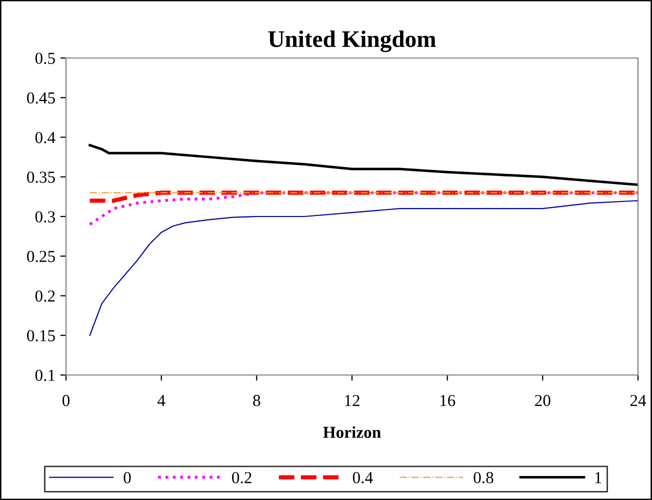 This screenshot has height=500, width=652. What do you see at coordinates (66, 400) in the screenshot?
I see `x-tick-label: 0` at bounding box center [66, 400].